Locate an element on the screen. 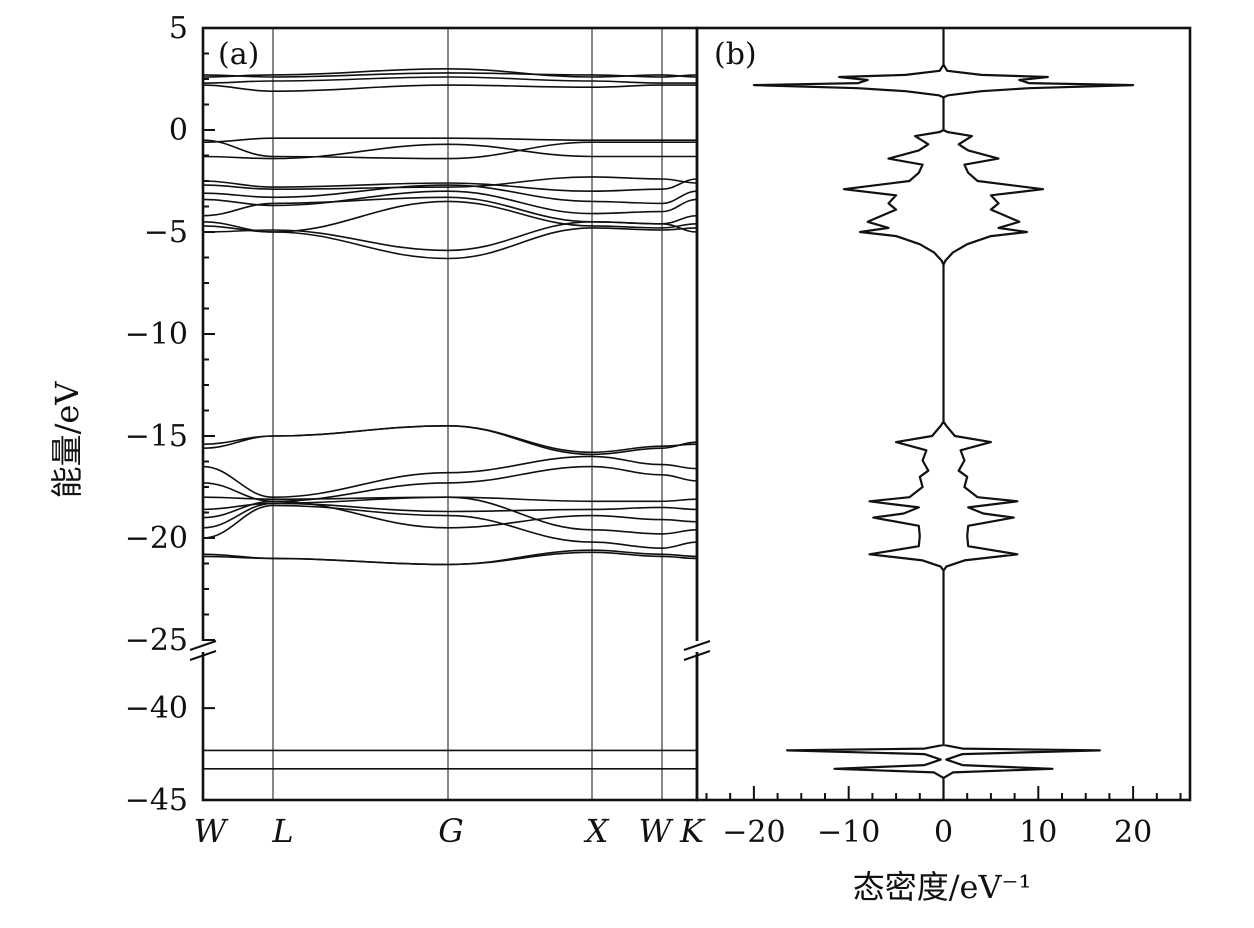 Image resolution: width=1254 pixels, height=928 pixels. y-tick-label: −25 is located at coordinates (156, 640).